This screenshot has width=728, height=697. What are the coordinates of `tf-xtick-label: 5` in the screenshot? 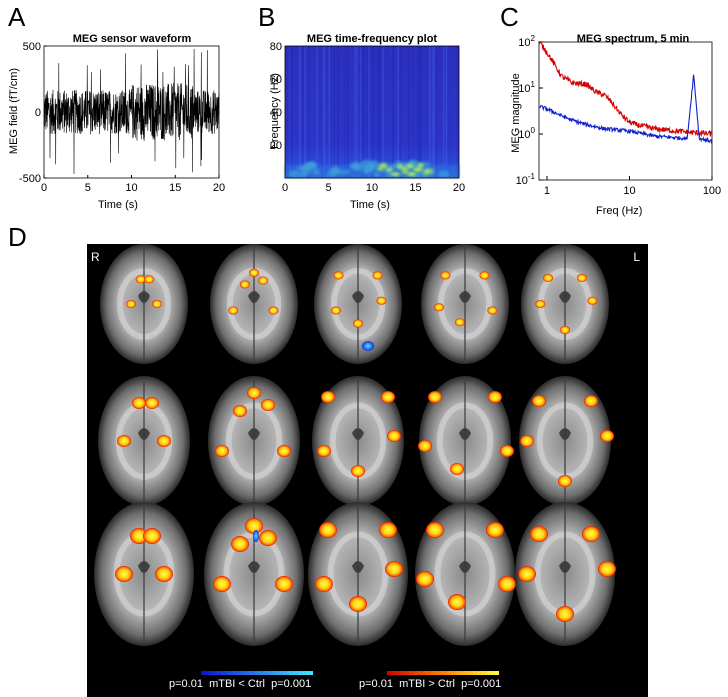 It's located at (328, 188).